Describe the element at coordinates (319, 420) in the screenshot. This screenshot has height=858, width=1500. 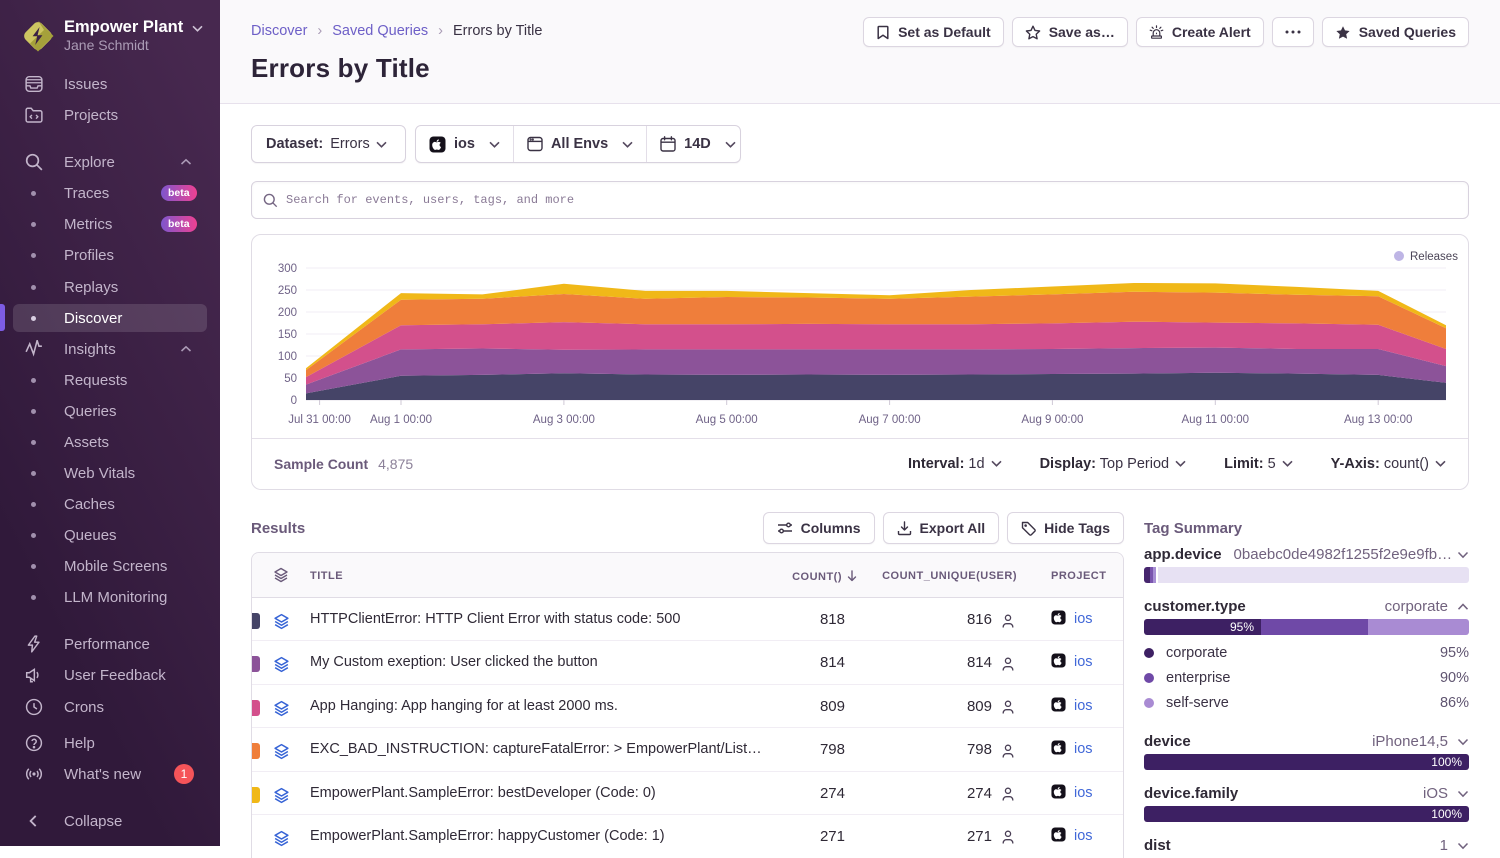
I see `svg-text: Jul 31 00:00` at that location.